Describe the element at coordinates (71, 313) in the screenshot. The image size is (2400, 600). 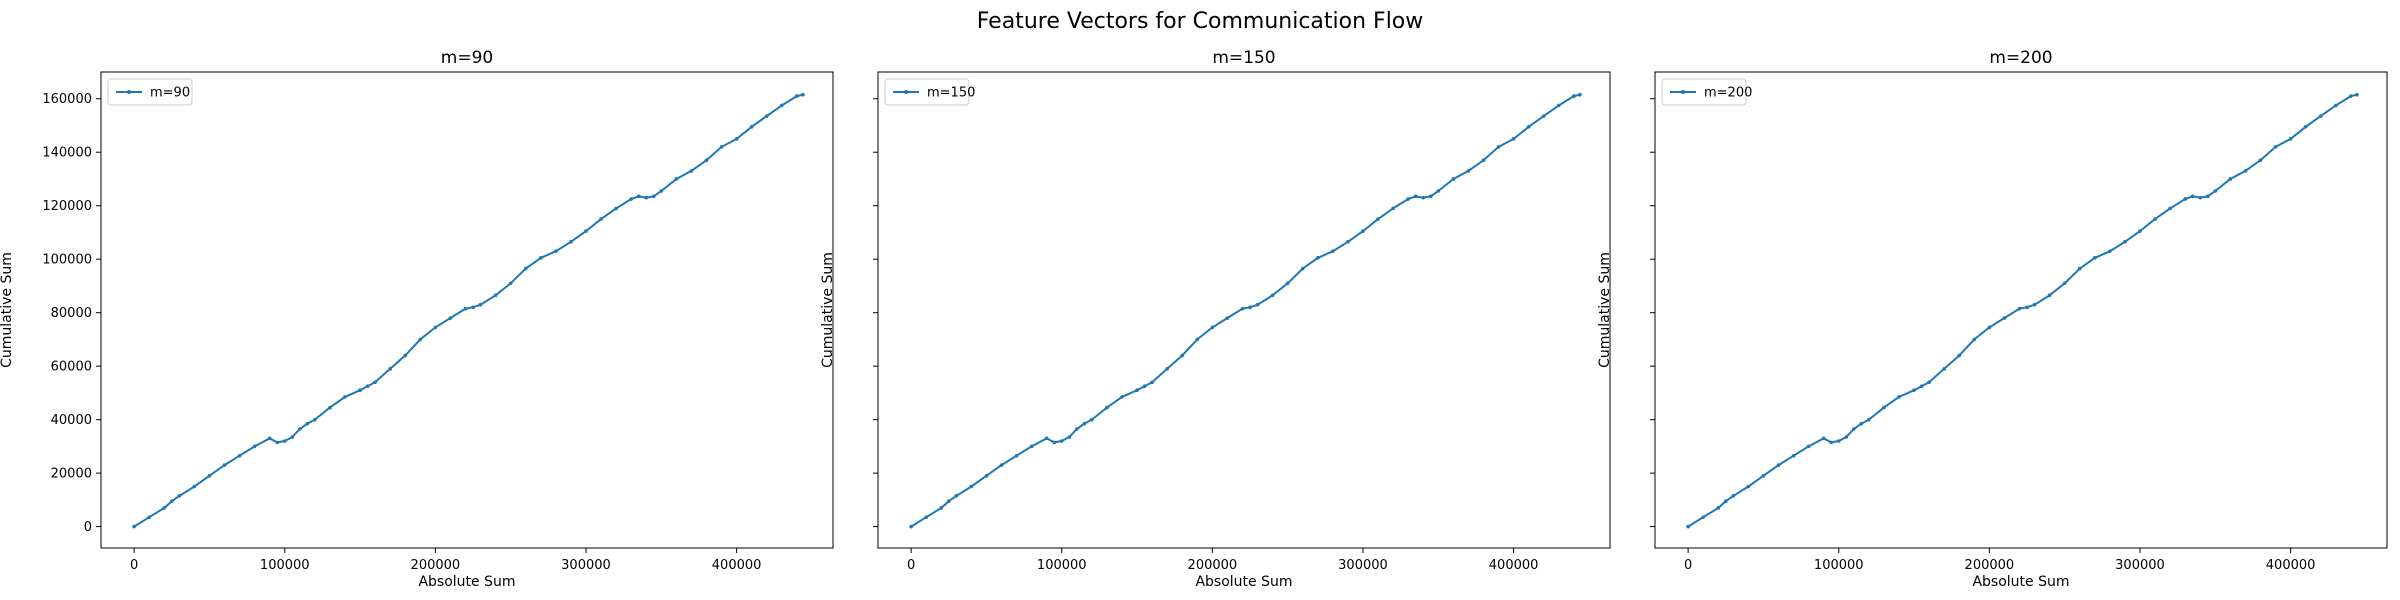
I see `chart-1-y-tick-label: 80000` at that location.